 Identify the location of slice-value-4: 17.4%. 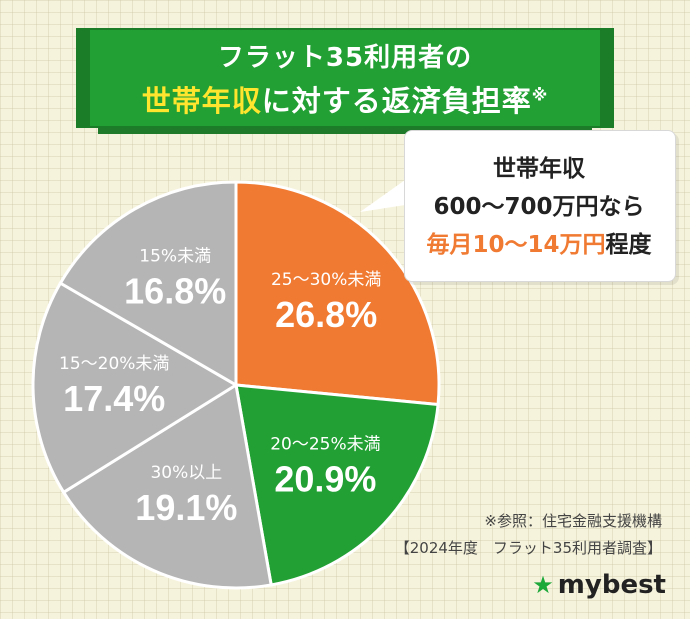
(114, 398).